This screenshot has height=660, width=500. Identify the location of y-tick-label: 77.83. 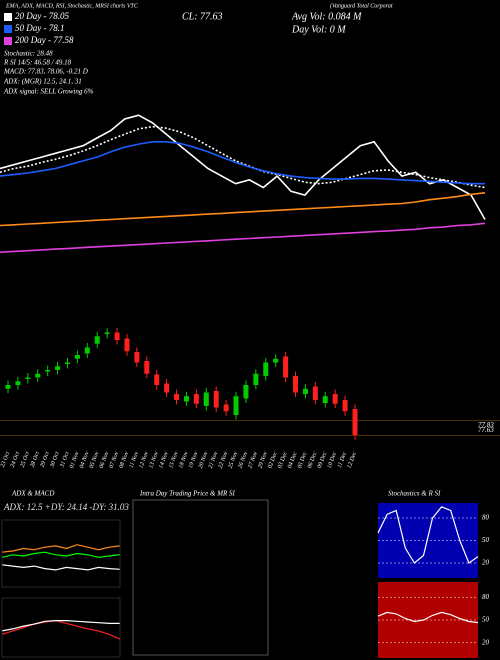
(486, 425).